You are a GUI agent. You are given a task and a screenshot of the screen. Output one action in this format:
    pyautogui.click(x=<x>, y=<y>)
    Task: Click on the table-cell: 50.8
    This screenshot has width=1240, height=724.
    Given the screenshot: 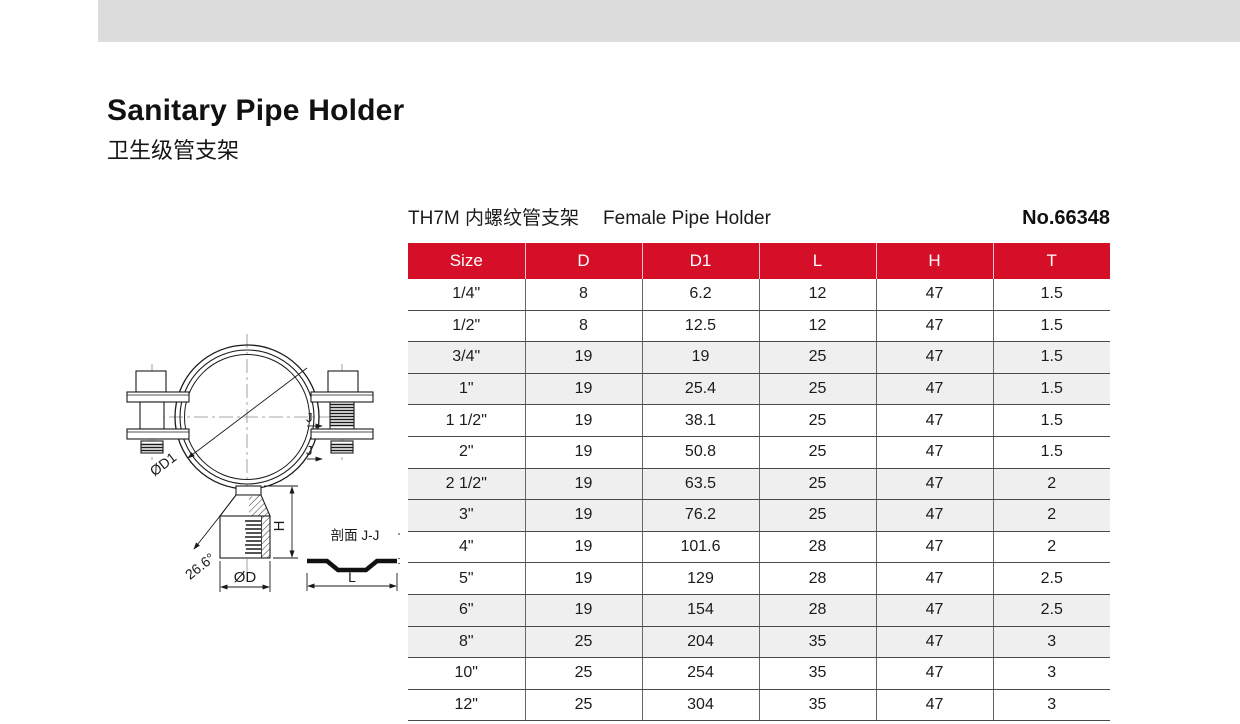 What is the action you would take?
    pyautogui.click(x=700, y=452)
    